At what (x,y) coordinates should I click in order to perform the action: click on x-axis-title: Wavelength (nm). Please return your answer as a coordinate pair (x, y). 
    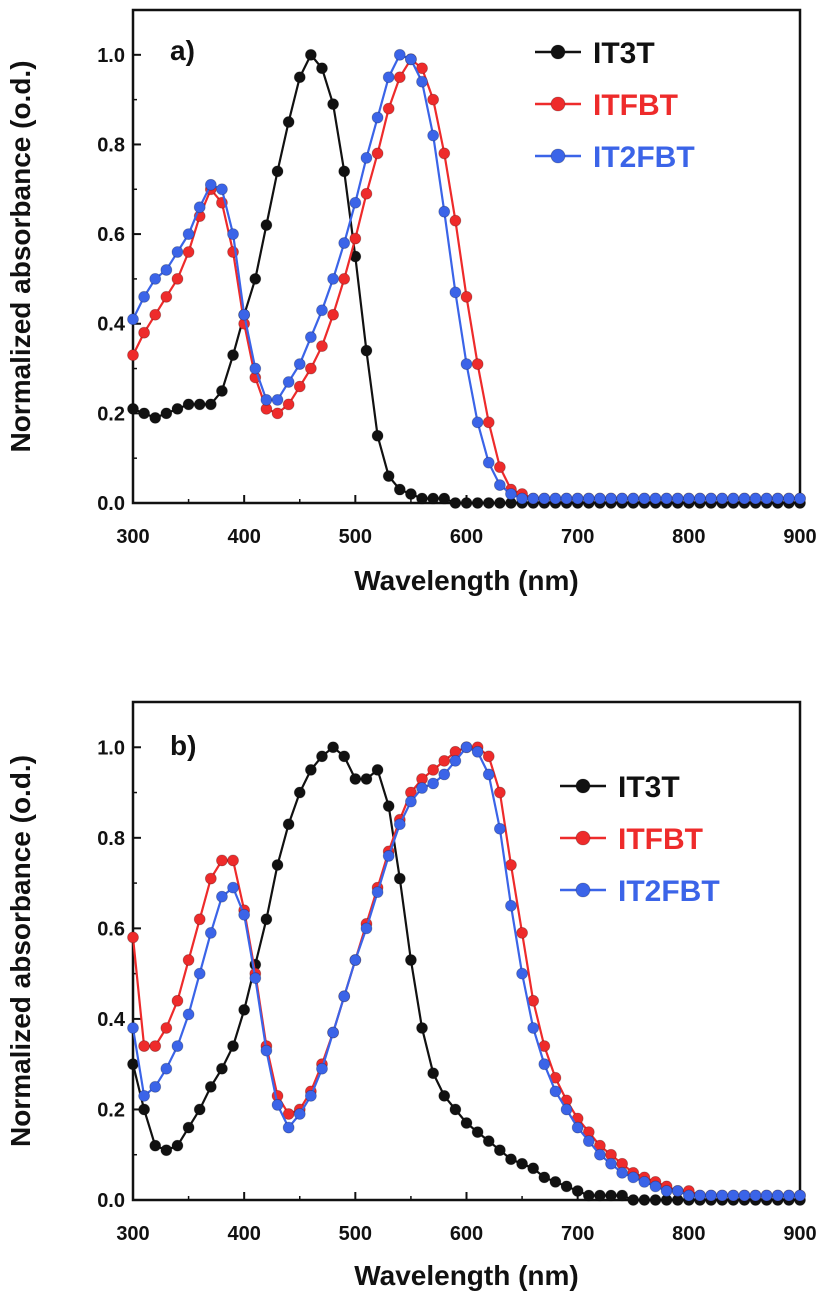
    Looking at the image, I should click on (466, 1275).